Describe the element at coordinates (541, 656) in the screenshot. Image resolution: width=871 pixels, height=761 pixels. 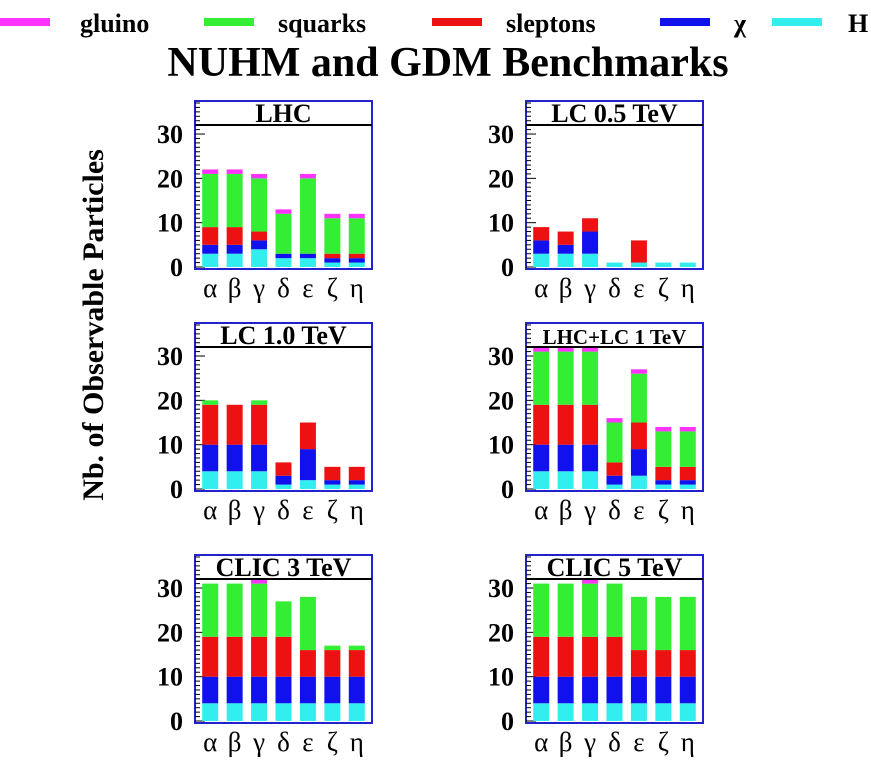
I see `bar-alpha-sleptons` at that location.